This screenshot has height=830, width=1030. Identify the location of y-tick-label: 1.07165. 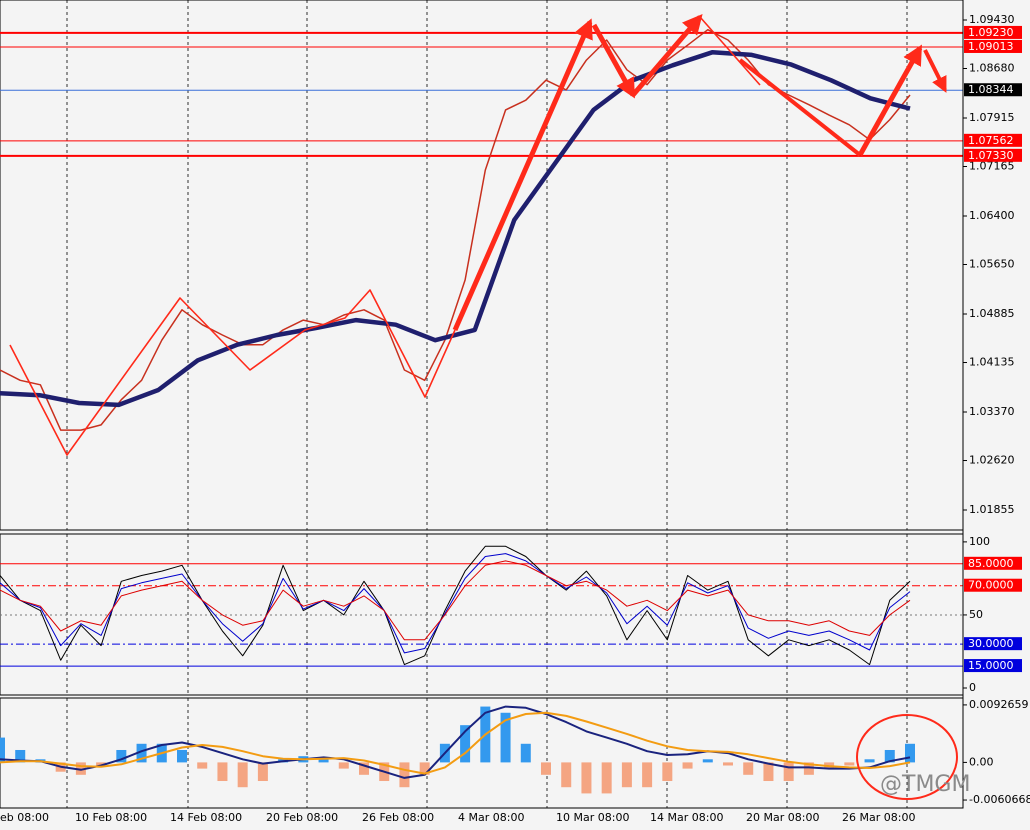
(992, 166).